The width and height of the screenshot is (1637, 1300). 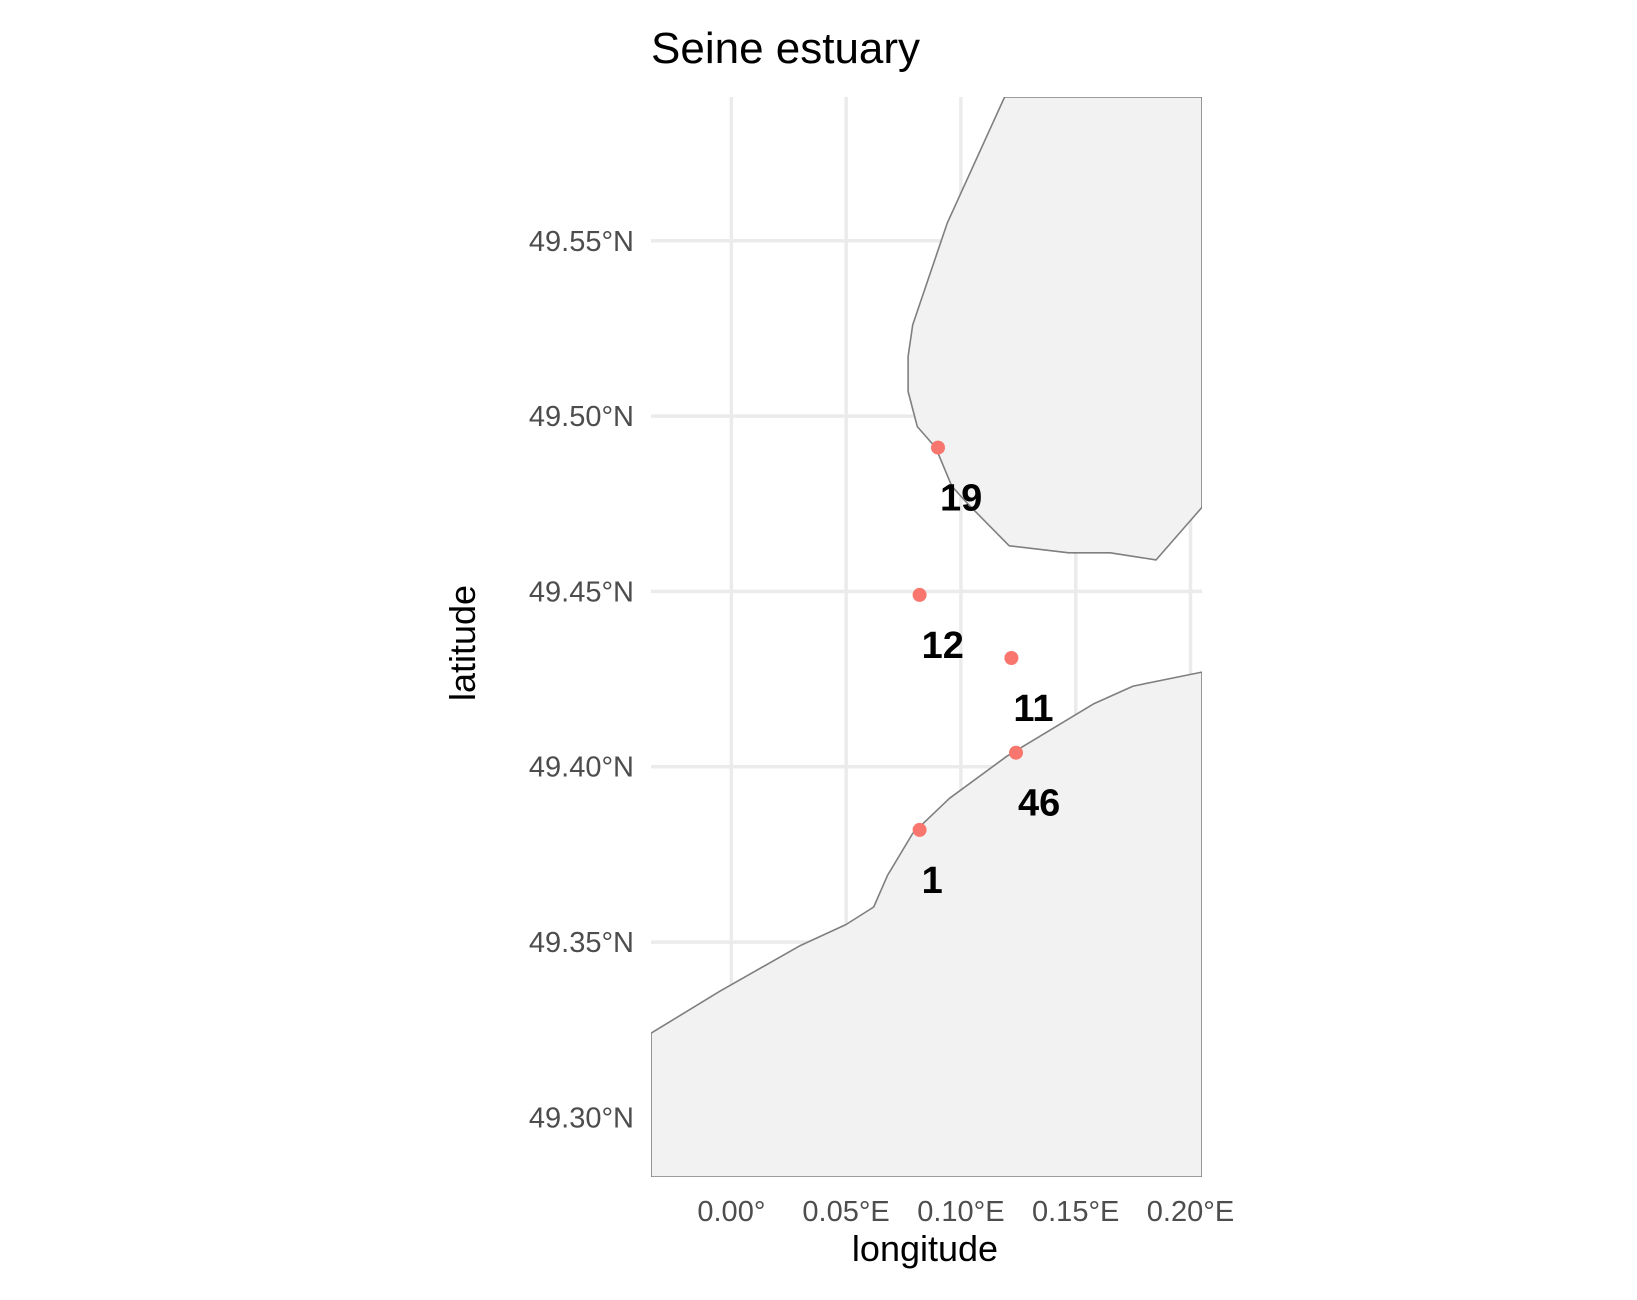 I want to click on y-tick-label-4: 49.50°N, so click(x=581, y=417).